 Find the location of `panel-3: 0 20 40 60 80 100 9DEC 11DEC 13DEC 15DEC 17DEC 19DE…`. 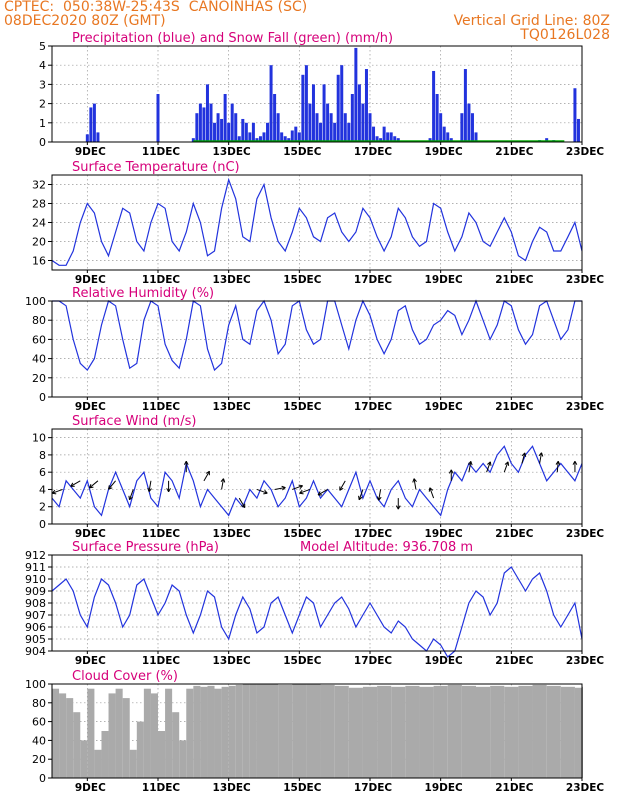

panel-3: 0 20 40 60 80 100 9DEC 11DEC 13DEC 15DEC 17DEC 19DE… is located at coordinates (314, 349).